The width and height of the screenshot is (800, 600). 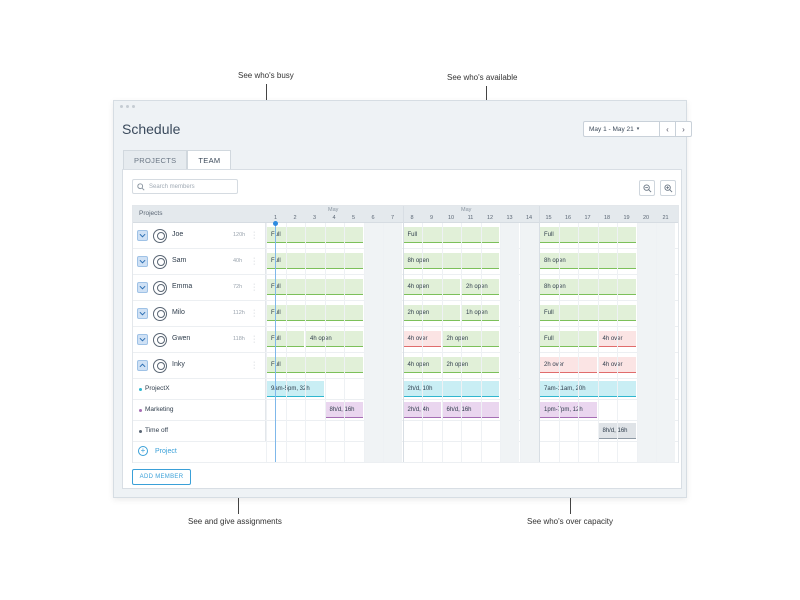 What do you see at coordinates (143, 451) in the screenshot?
I see `plus-icon: +` at bounding box center [143, 451].